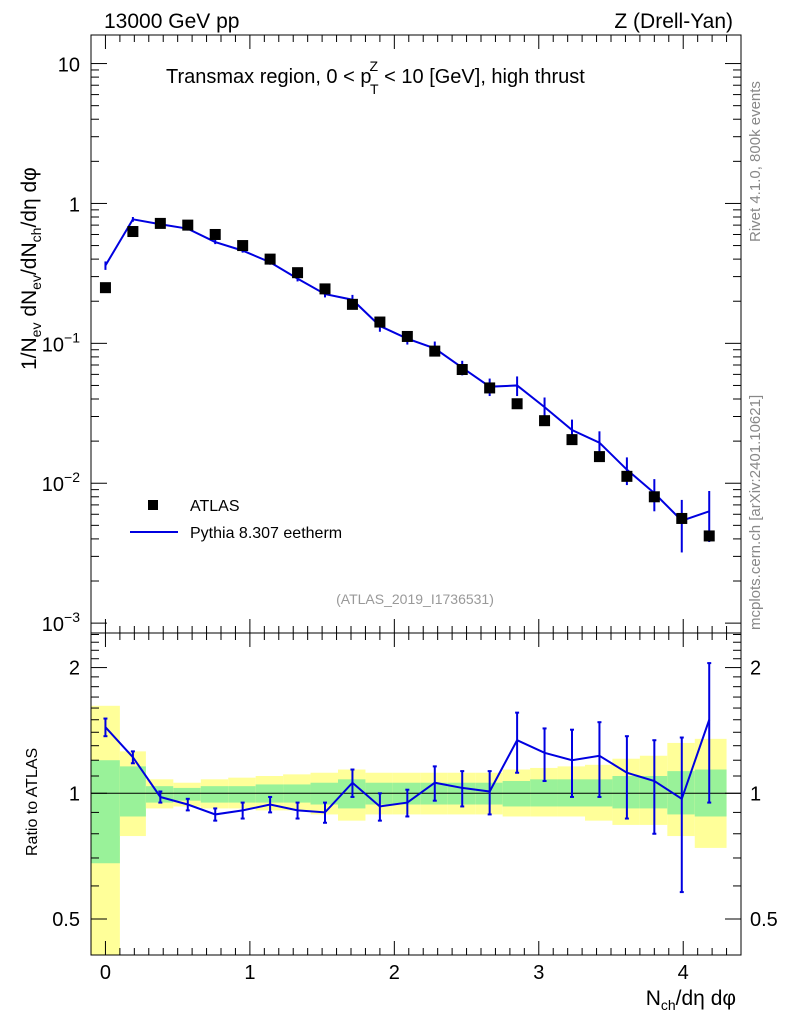  I want to click on ratio-y-tick-label-right: 1, so click(755, 794).